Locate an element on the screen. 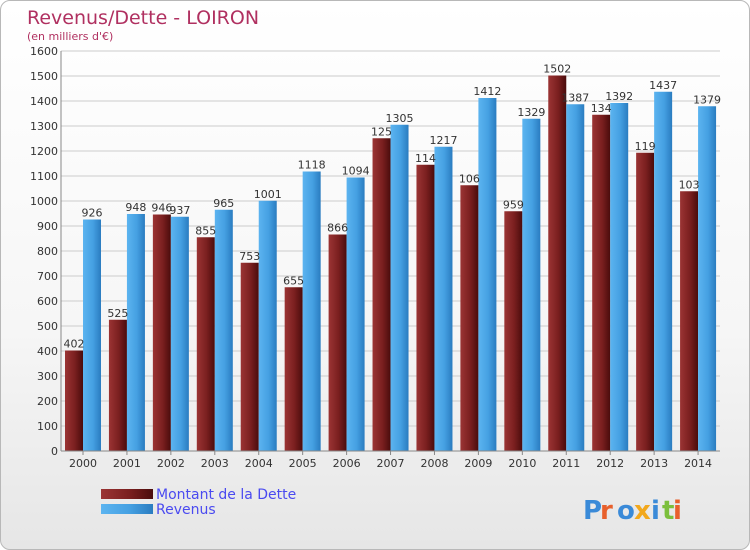 The width and height of the screenshot is (750, 550). data-label: 1305 is located at coordinates (400, 118).